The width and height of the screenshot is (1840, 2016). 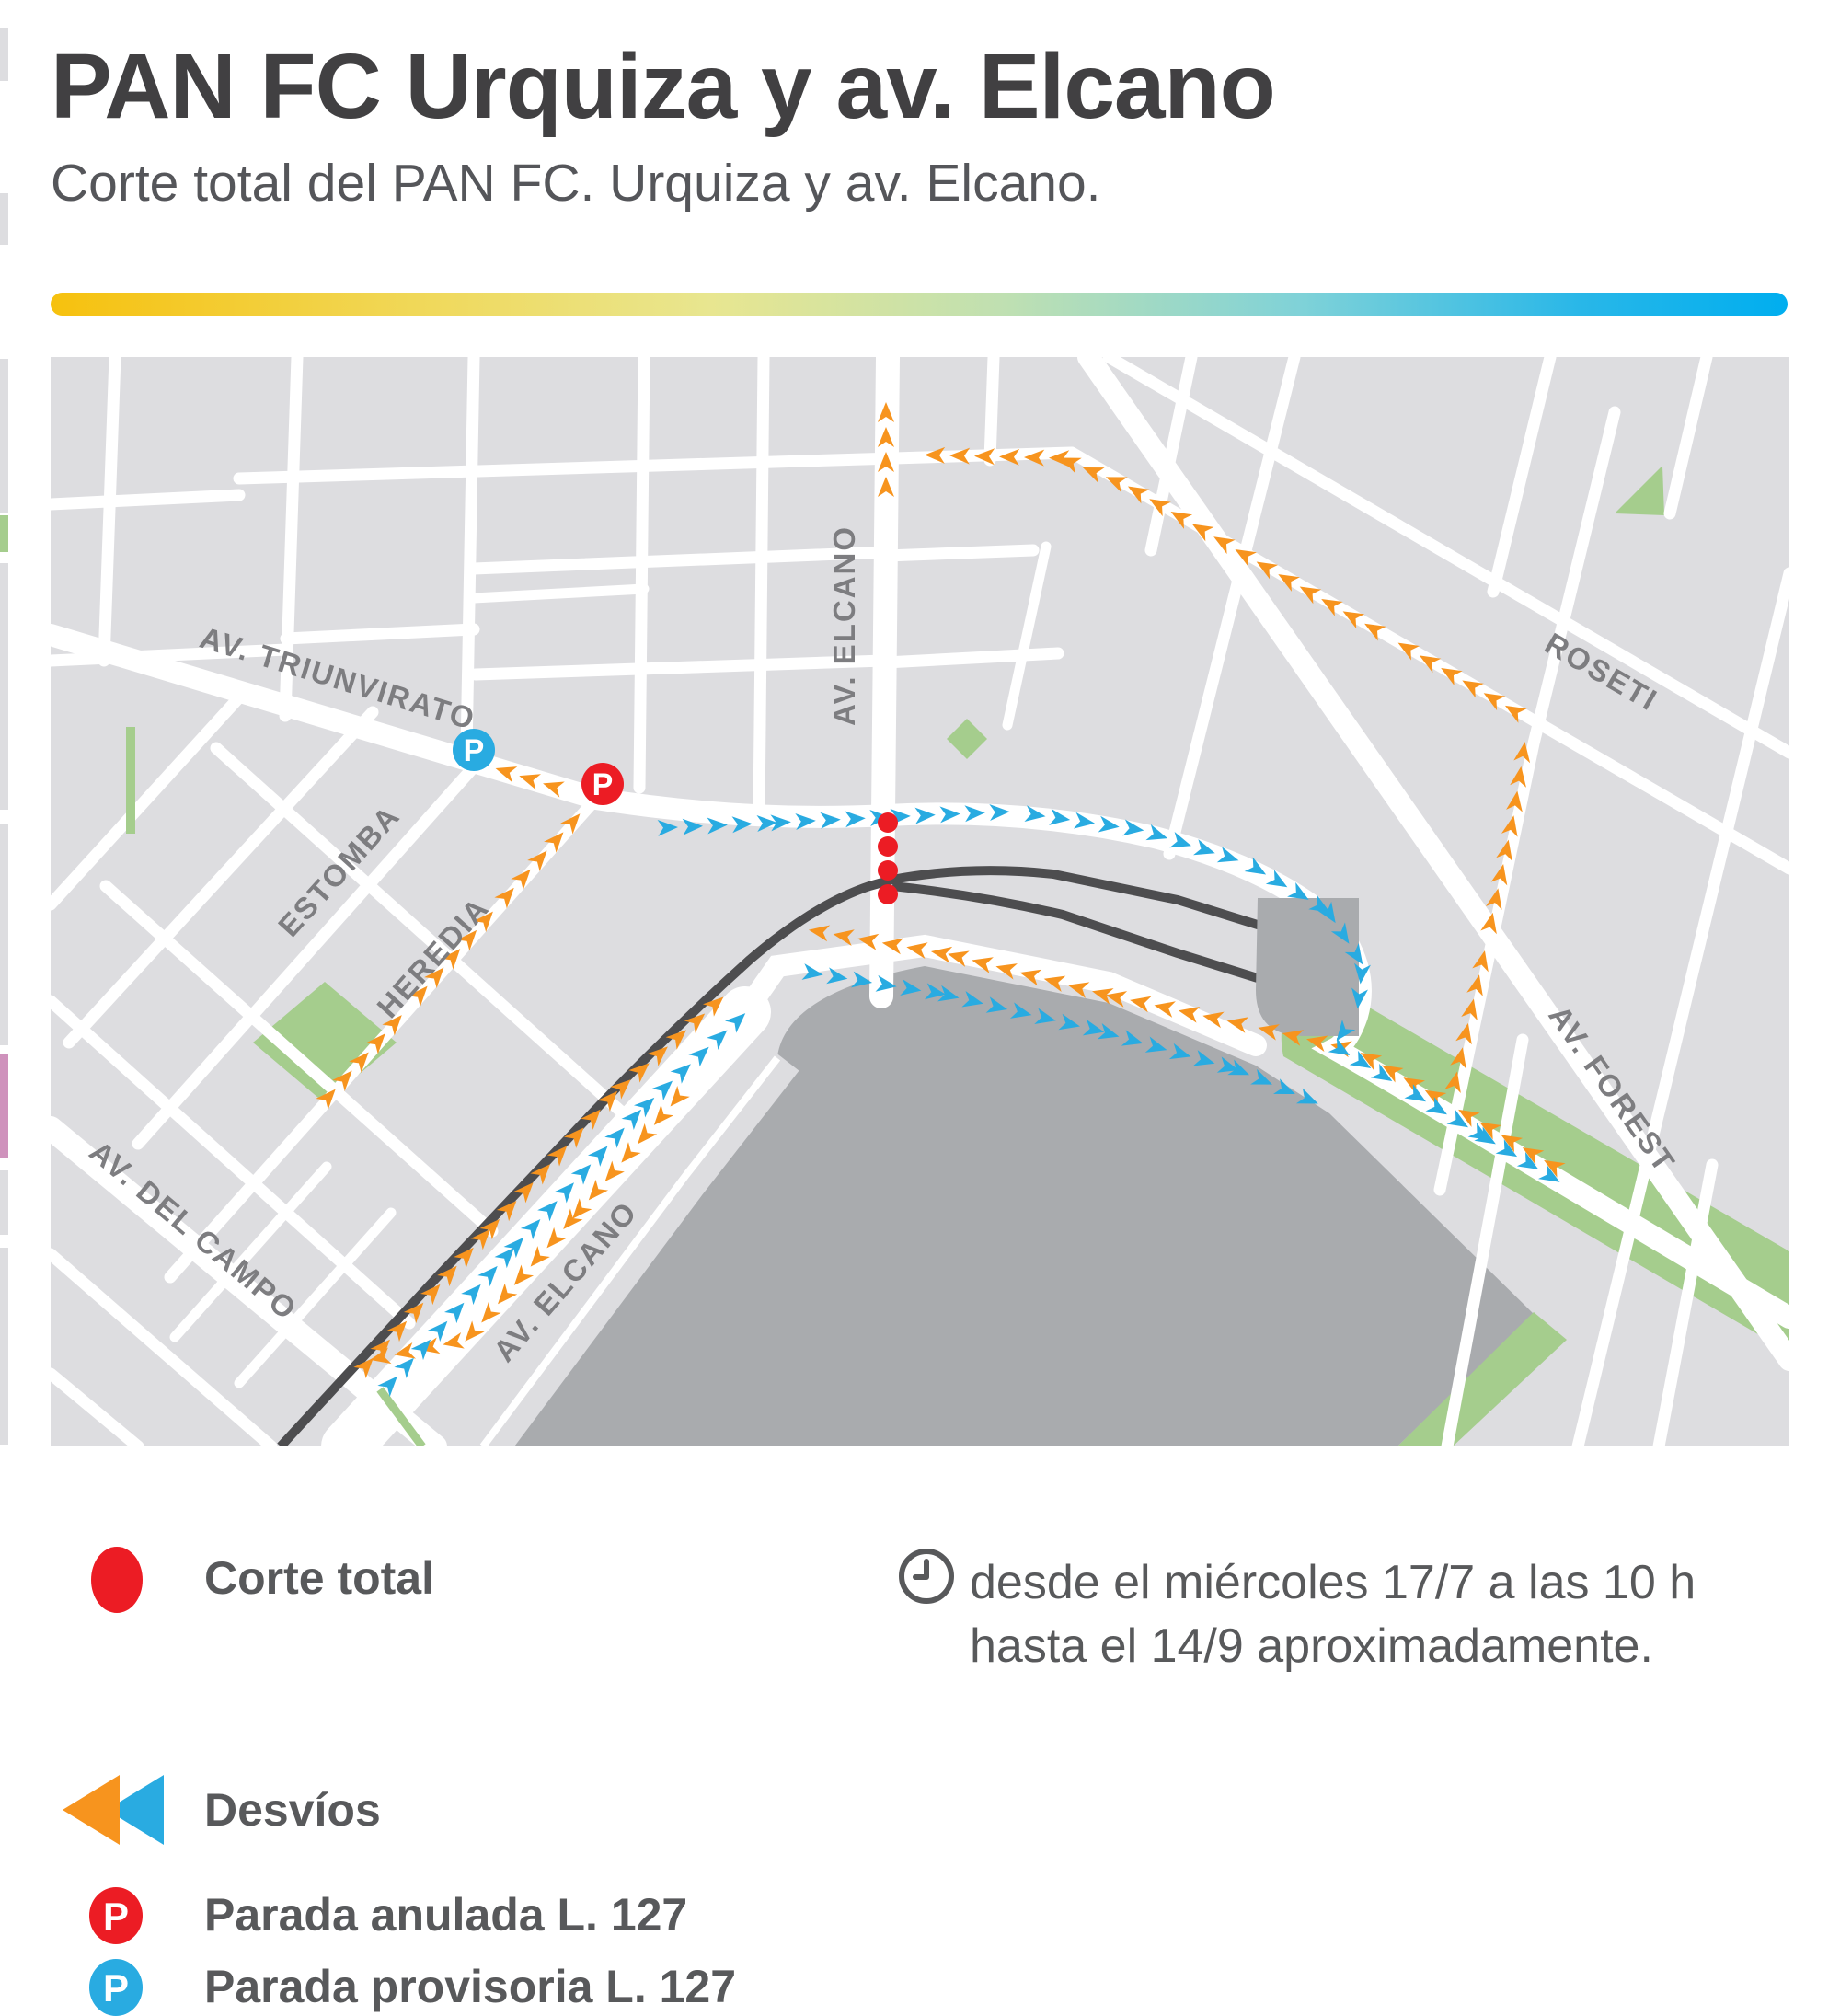 I want to click on square-park, so click(x=325, y=1042).